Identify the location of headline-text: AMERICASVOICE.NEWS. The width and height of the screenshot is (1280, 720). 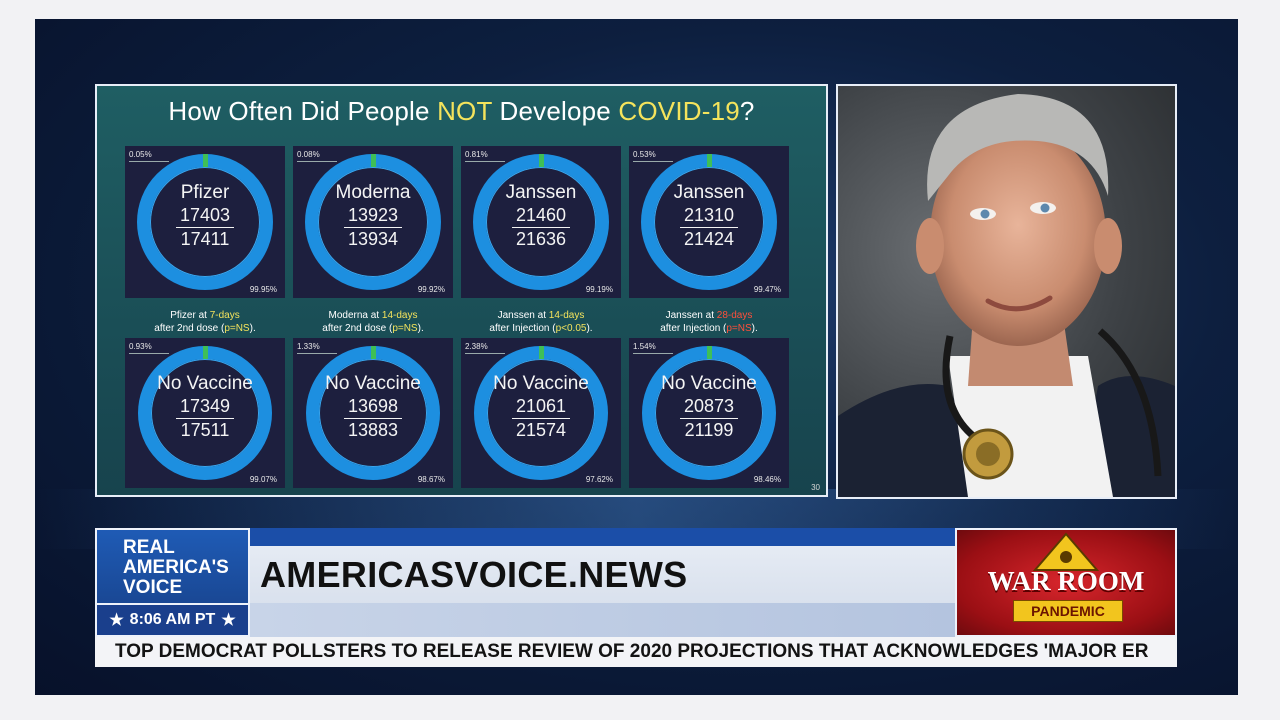
(474, 574).